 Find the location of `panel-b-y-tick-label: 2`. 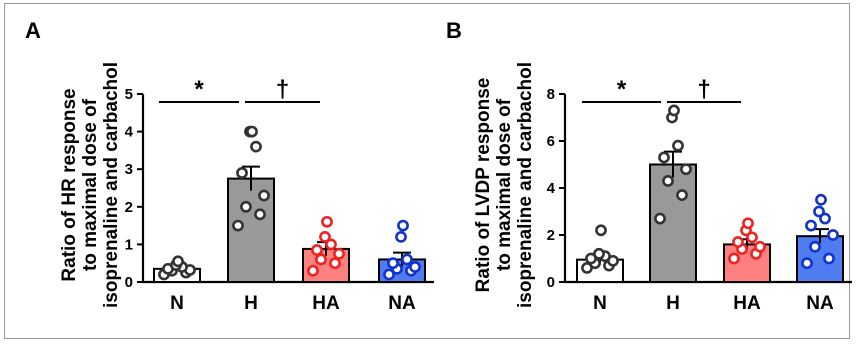

panel-b-y-tick-label: 2 is located at coordinates (551, 235).